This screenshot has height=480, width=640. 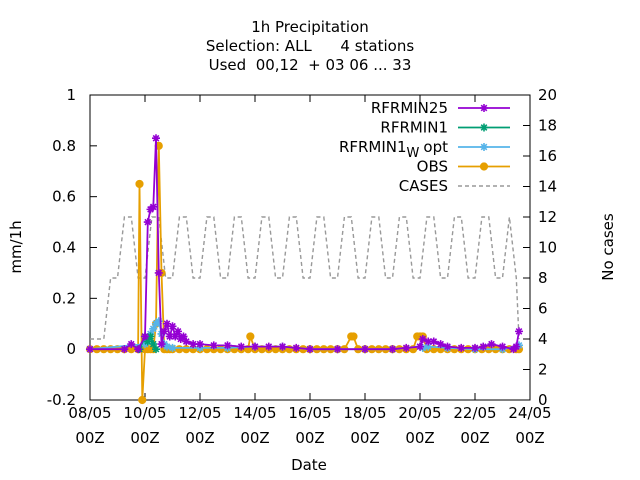 I want to click on y-tick-label: 0.6, so click(x=64, y=197).